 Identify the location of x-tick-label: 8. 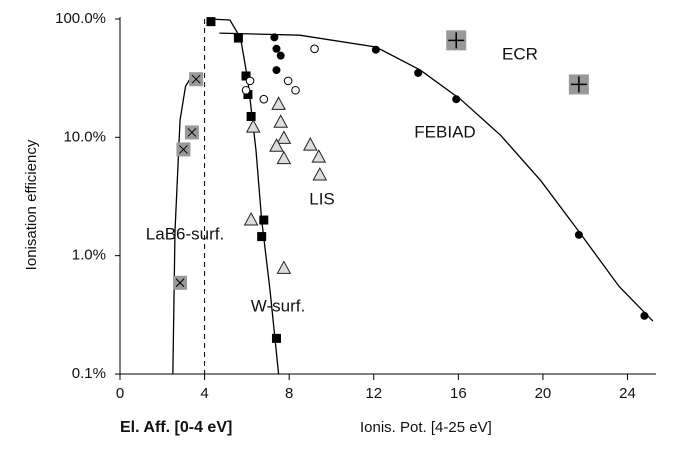
(289, 393).